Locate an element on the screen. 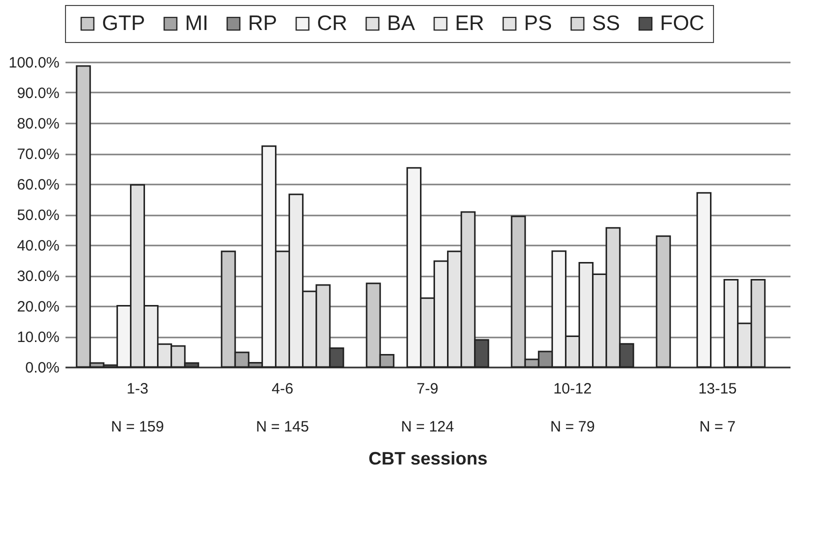 This screenshot has width=837, height=538. category-label: 1-3 N = 159 is located at coordinates (137, 408).